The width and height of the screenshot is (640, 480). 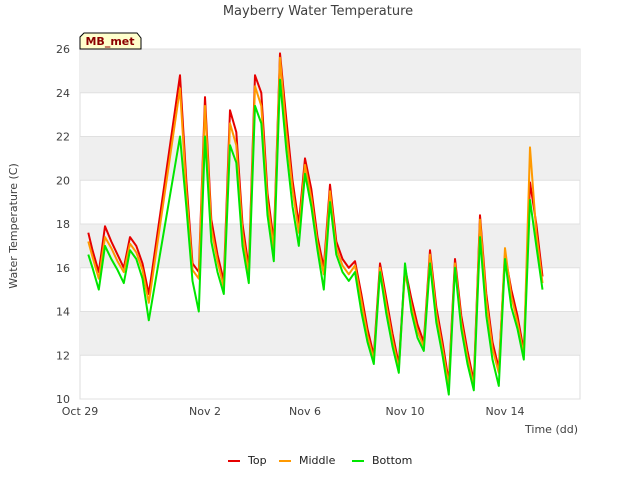 What do you see at coordinates (63, 312) in the screenshot?
I see `y-tick-label: 14` at bounding box center [63, 312].